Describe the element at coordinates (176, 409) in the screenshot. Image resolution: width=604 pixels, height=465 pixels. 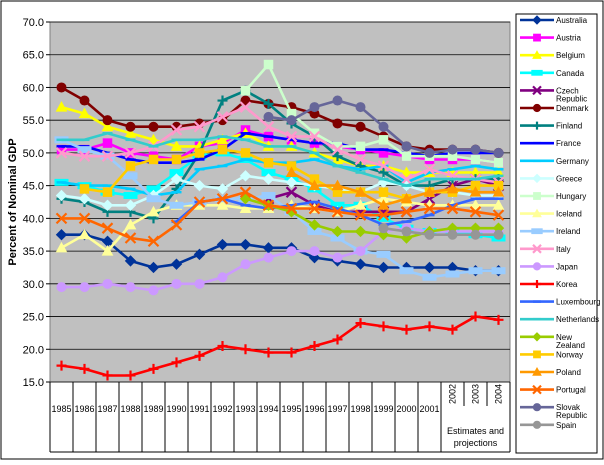
I see `x-tick-label: 1990` at that location.